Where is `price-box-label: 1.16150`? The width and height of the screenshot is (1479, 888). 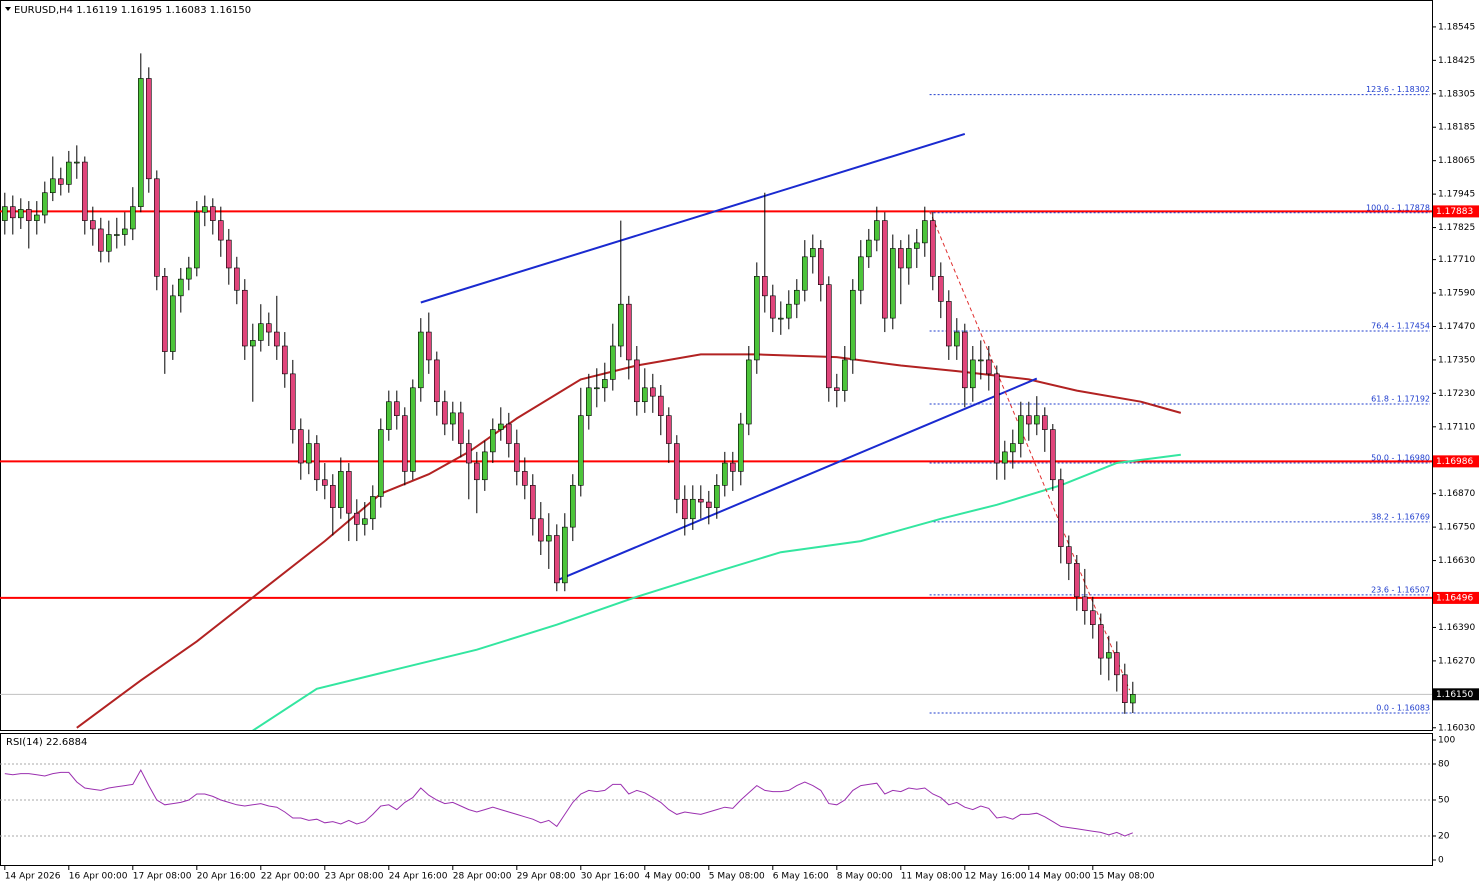 price-box-label: 1.16150 is located at coordinates (1454, 695).